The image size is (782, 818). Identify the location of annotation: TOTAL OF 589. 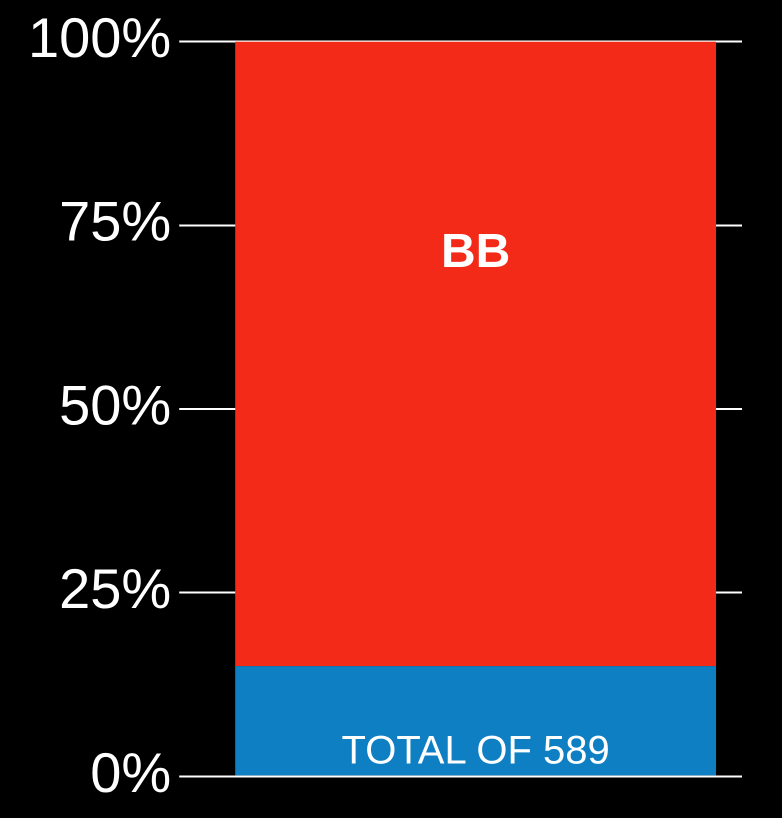
(475, 750).